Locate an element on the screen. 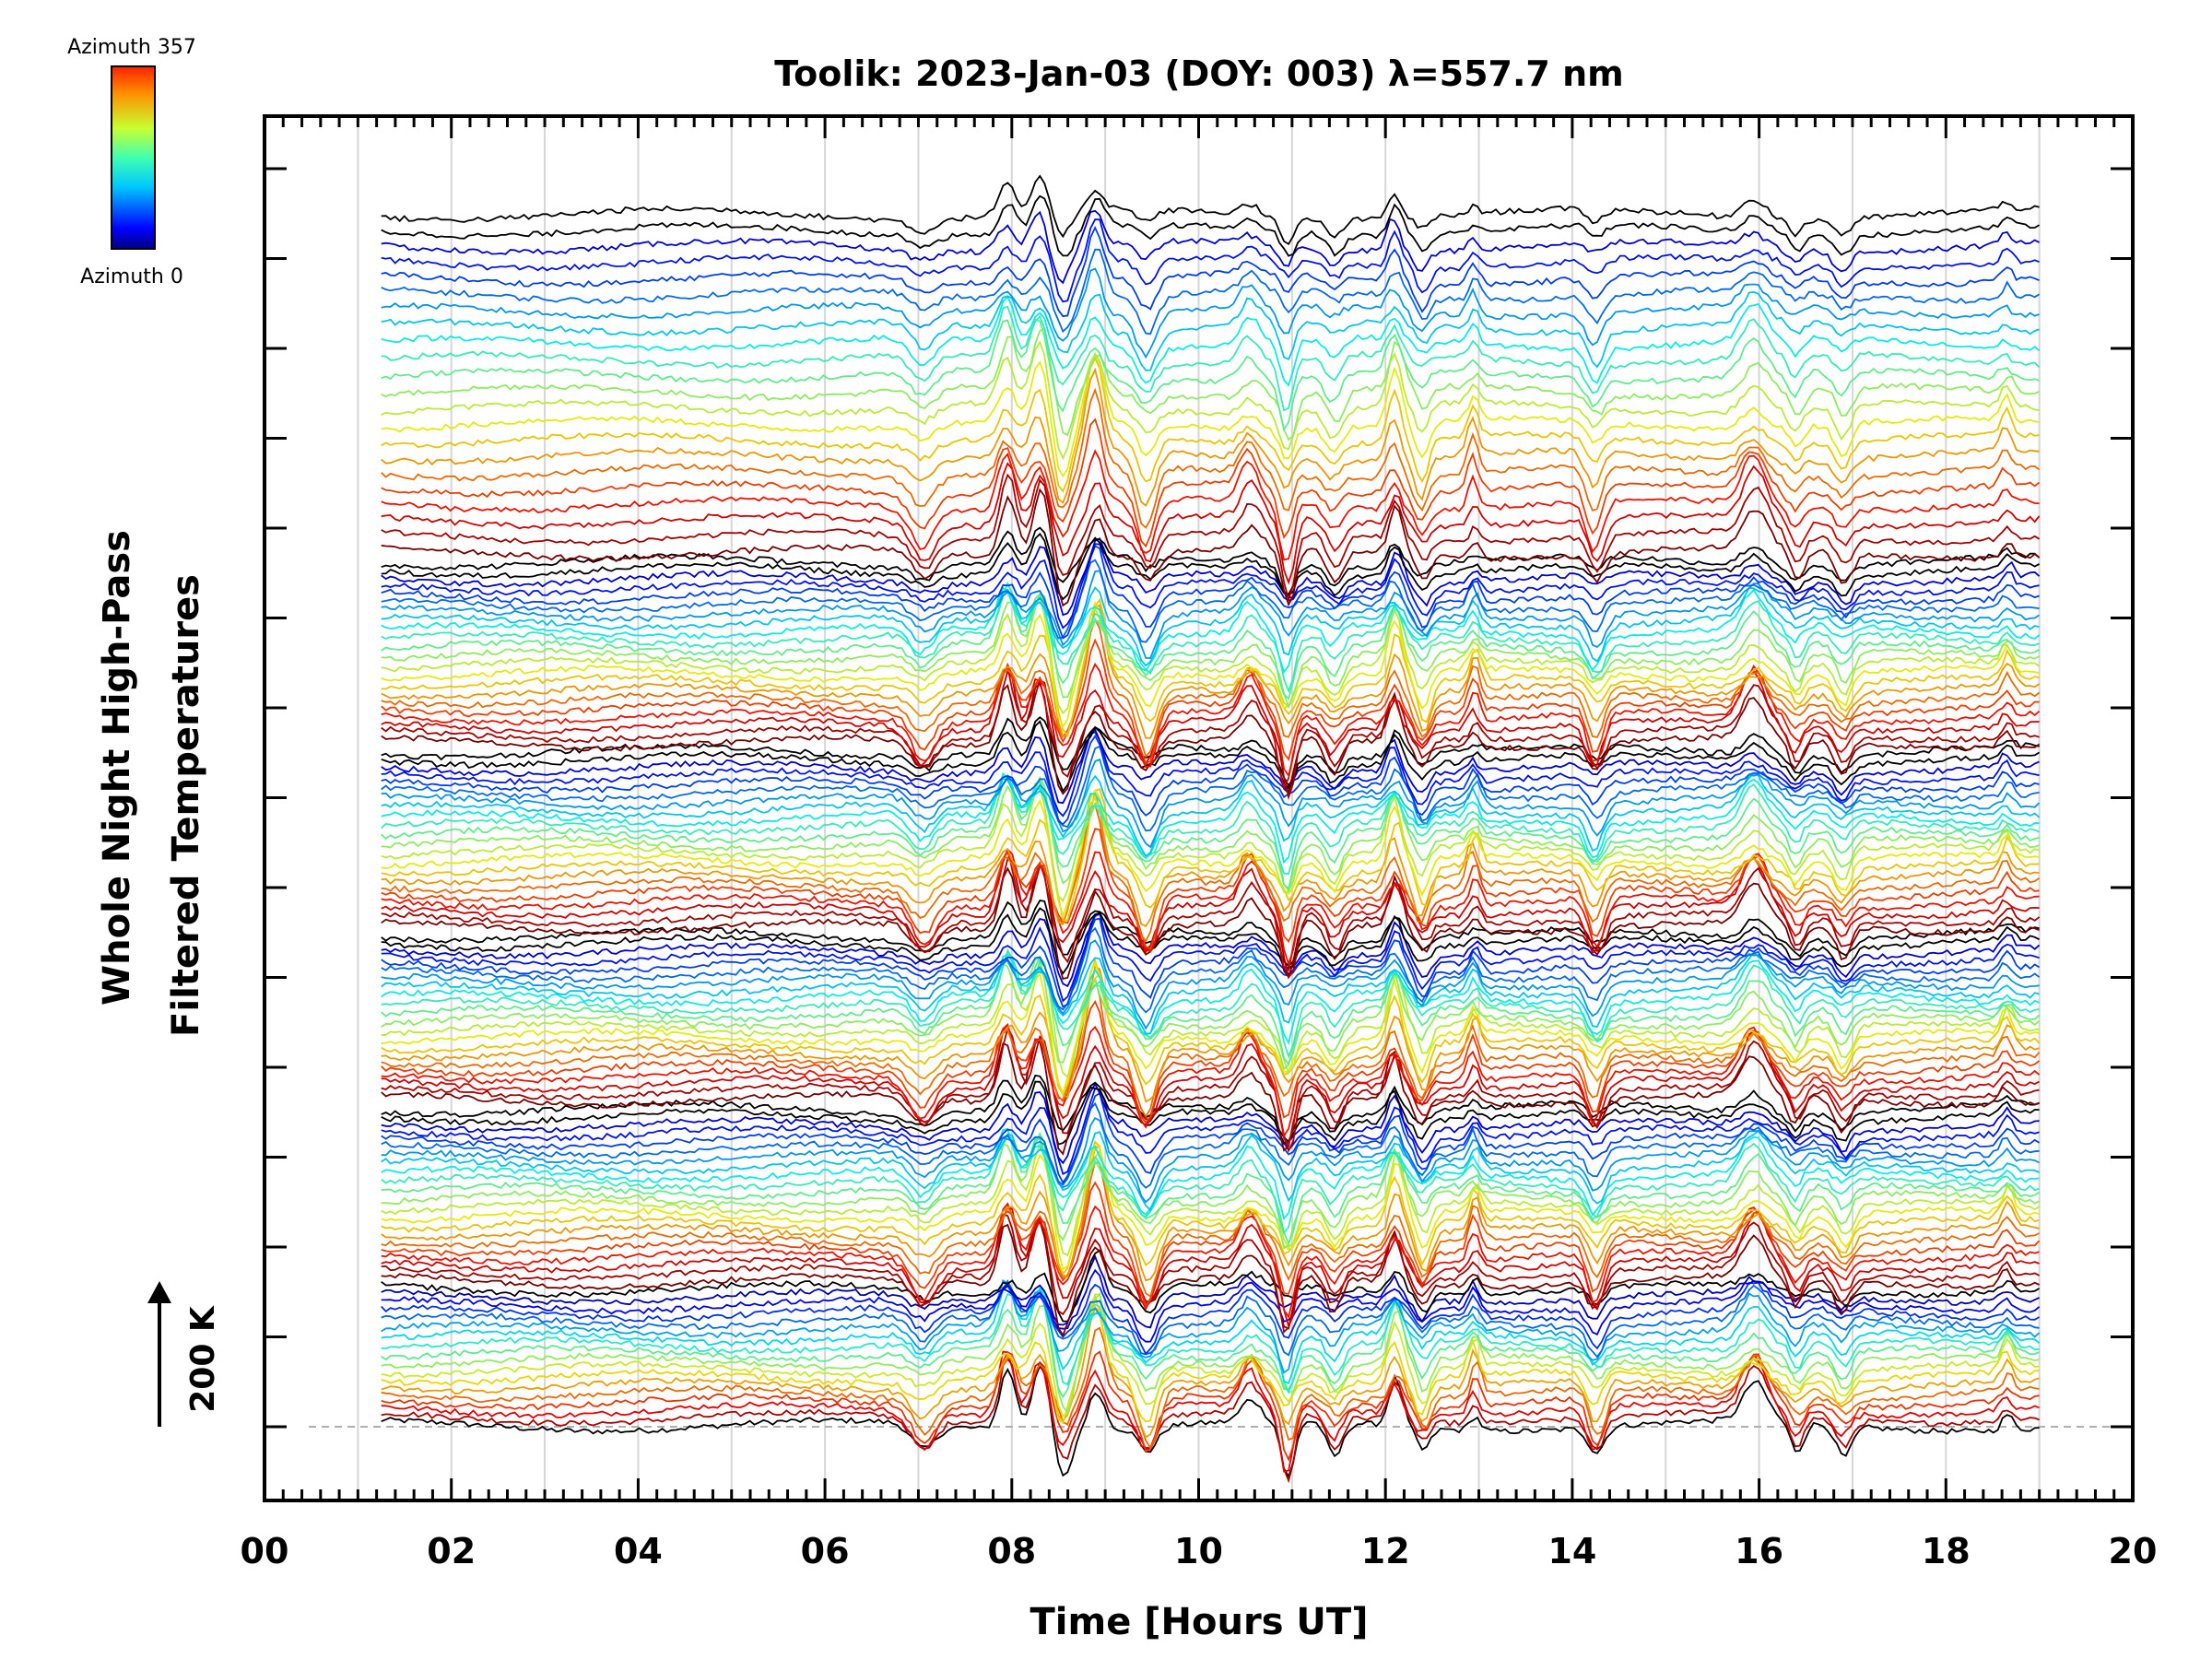 The image size is (2212, 1659). x-tick-label: 14 is located at coordinates (1571, 1551).